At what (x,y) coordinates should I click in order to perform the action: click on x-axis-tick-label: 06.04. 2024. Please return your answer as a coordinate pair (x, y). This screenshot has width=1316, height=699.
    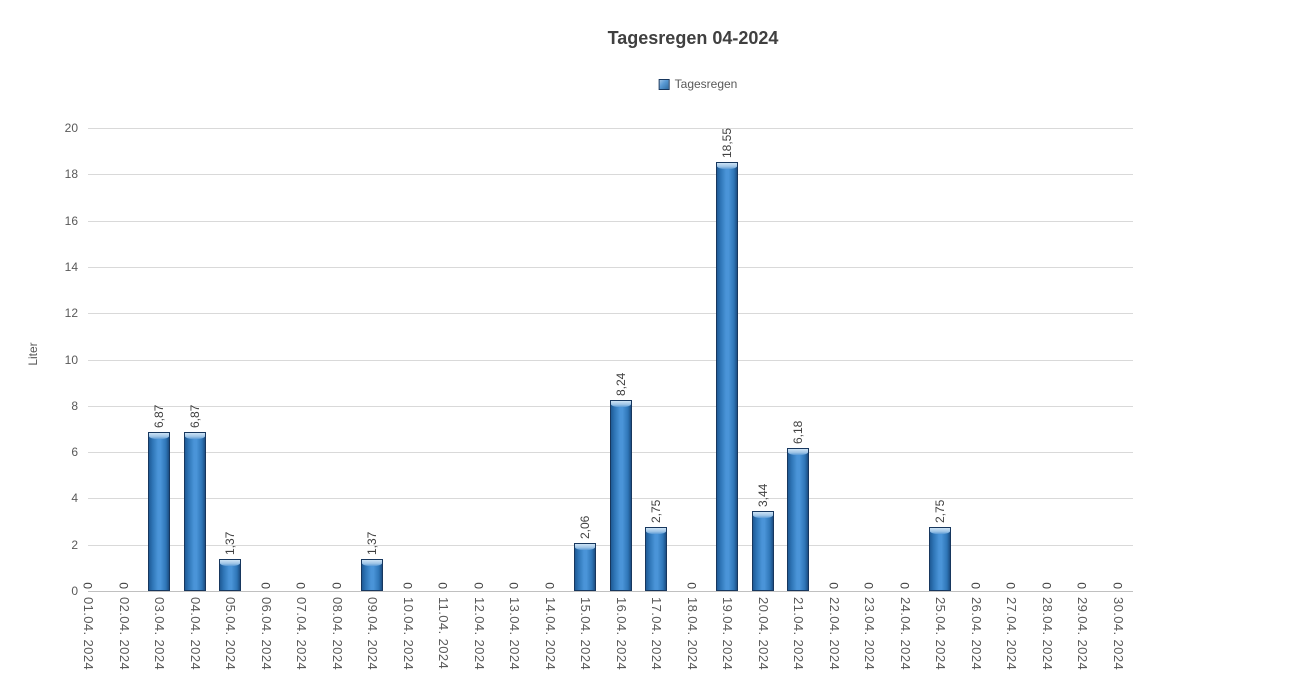
    Looking at the image, I should click on (266, 634).